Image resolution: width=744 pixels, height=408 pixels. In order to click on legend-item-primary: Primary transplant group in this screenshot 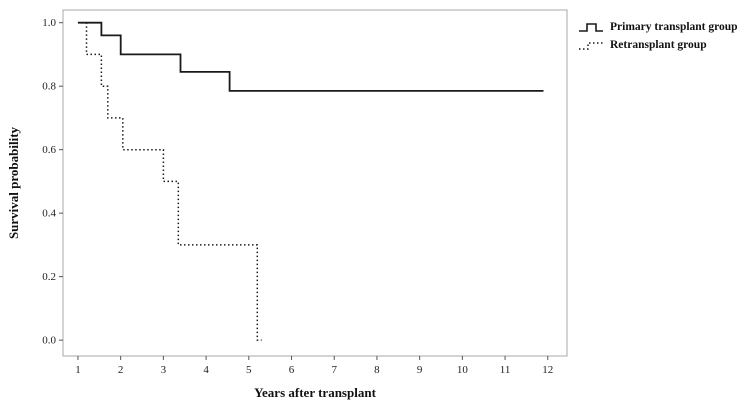, I will do `click(658, 27)`.